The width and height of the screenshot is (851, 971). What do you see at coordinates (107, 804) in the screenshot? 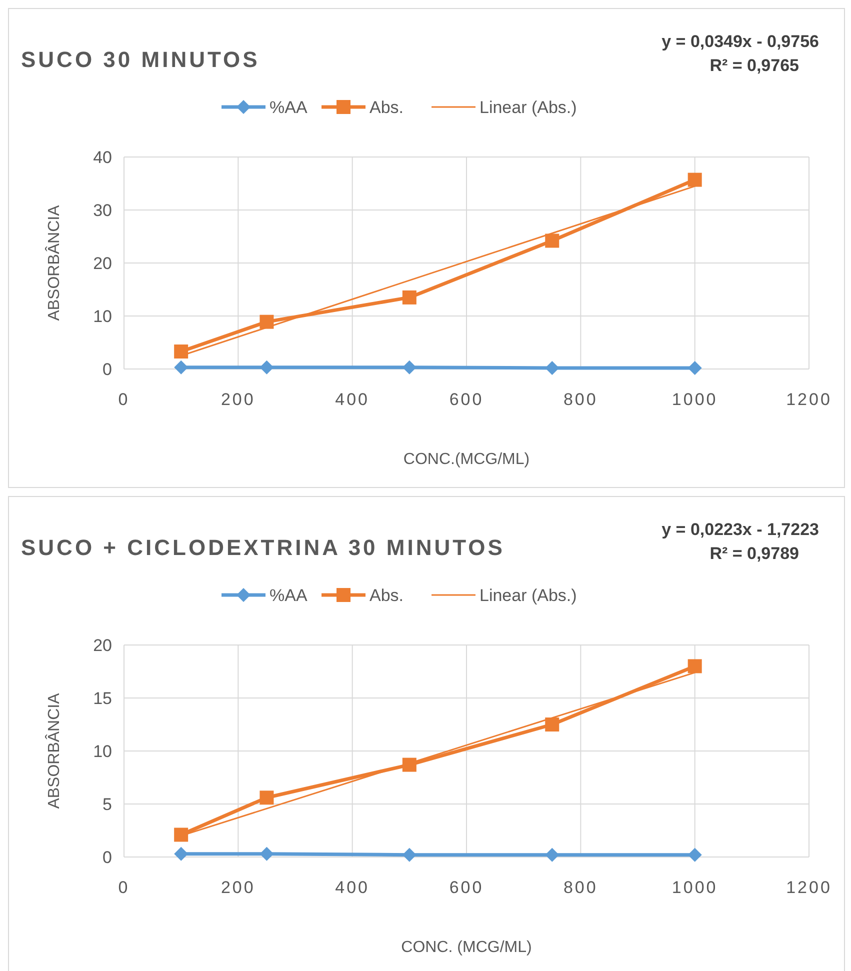
I see `y-tick-label: 5` at bounding box center [107, 804].